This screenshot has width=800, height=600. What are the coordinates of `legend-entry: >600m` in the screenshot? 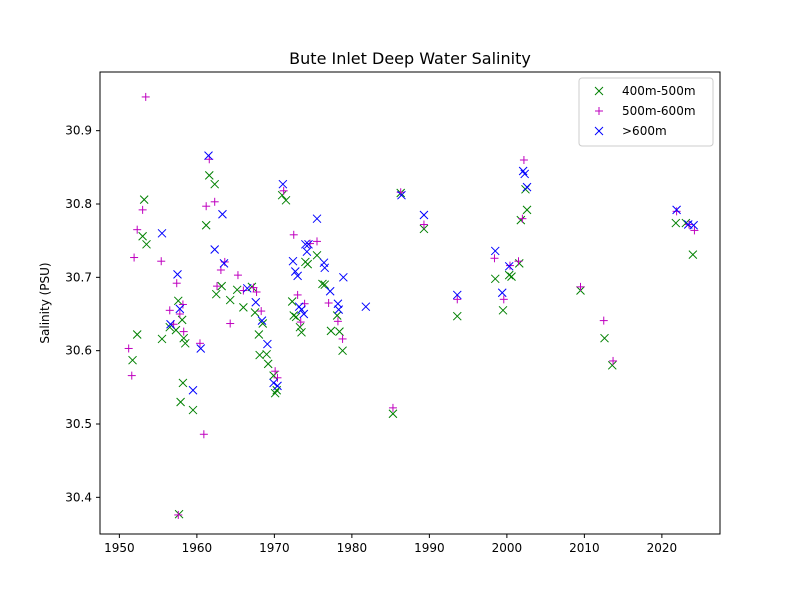 It's located at (630, 131).